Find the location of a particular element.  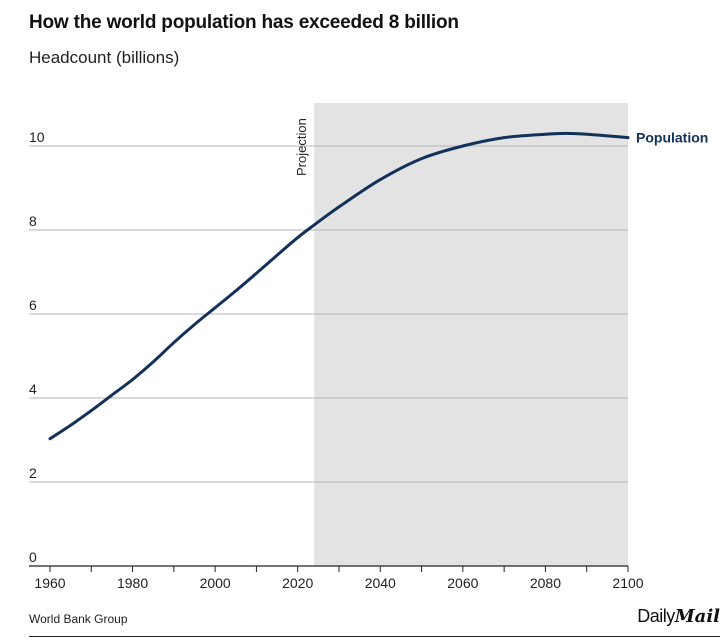

y-tick-label-8: 8 is located at coordinates (33, 221).